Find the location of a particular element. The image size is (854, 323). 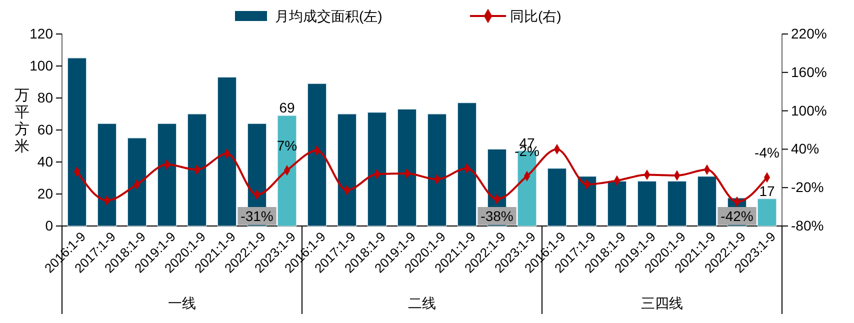

y-tick-label: 80 is located at coordinates (45, 97).